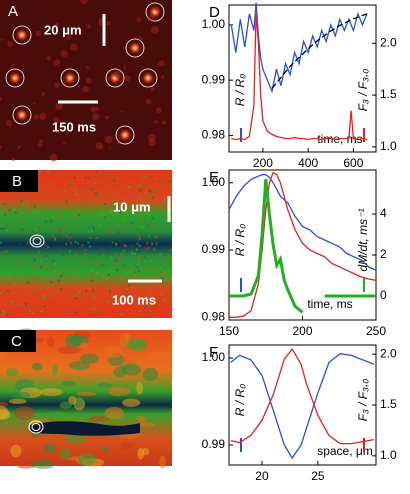 This screenshot has height=494, width=410. Describe the element at coordinates (388, 455) in the screenshot. I see `y-tick-label: 1.0` at that location.